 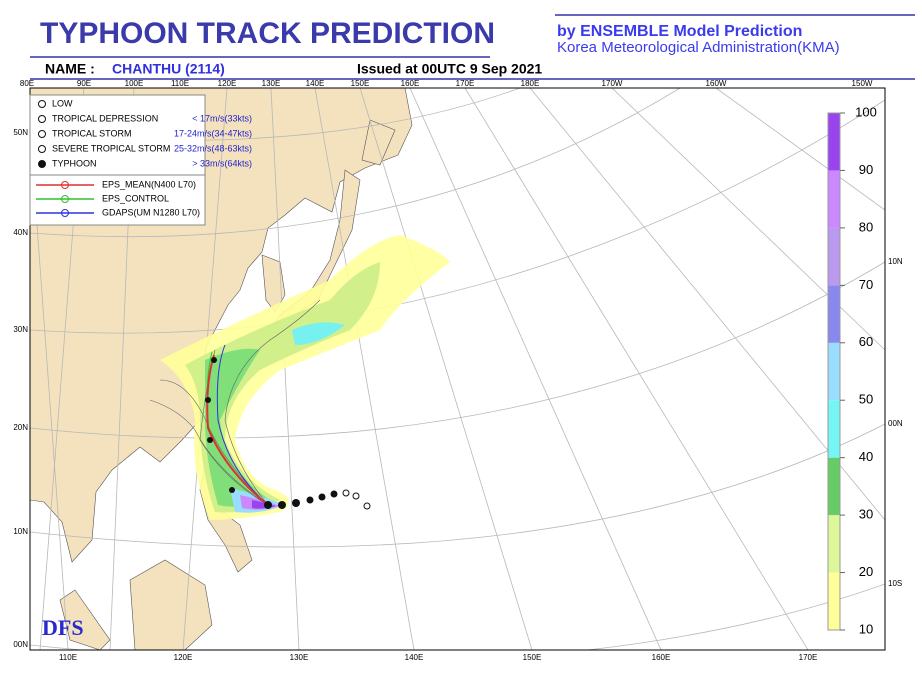 I want to click on logo: DFS, so click(x=63, y=627).